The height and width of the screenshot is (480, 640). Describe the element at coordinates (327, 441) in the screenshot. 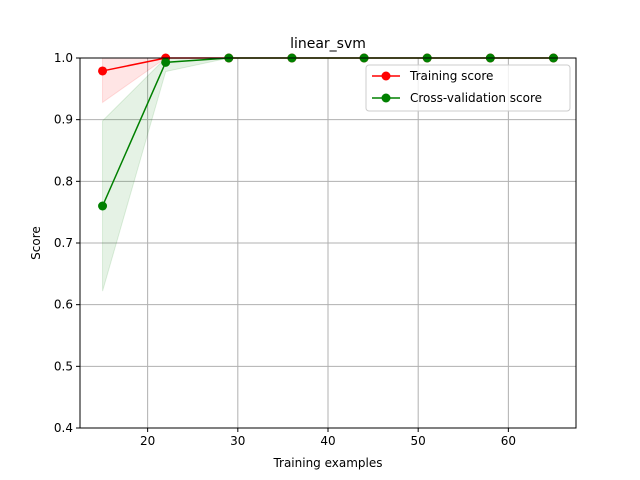

I see `x-tick-label: 40` at that location.